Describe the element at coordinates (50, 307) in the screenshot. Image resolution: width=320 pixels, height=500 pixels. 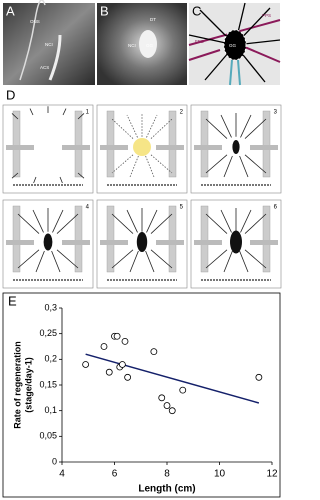
I see `y-tick-label: 0,3` at that location.